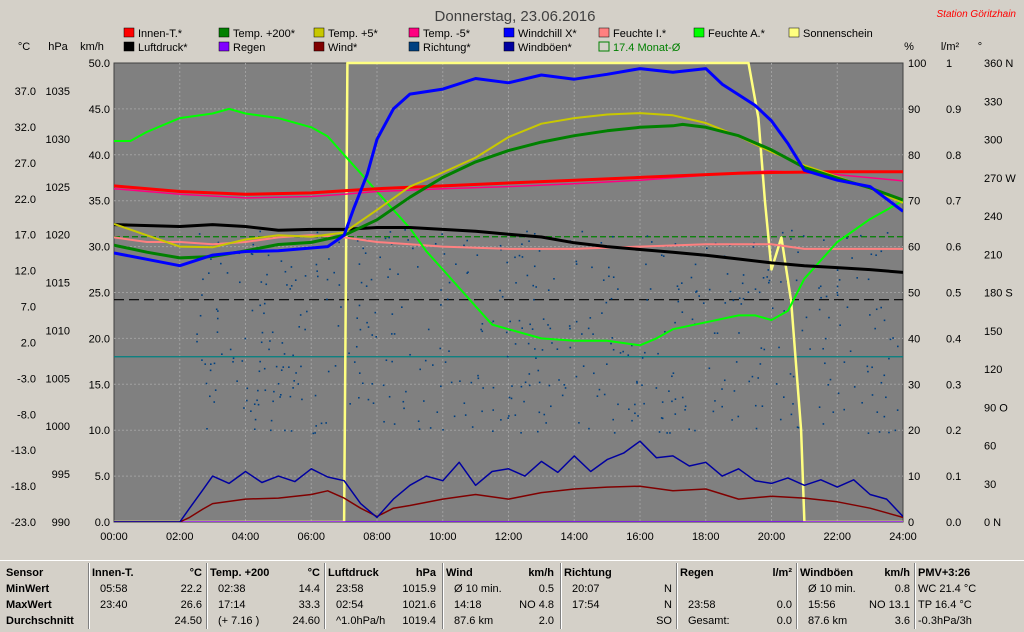 The image size is (1024, 632). Describe the element at coordinates (425, 573) in the screenshot. I see `summary-unit: hPa` at that location.